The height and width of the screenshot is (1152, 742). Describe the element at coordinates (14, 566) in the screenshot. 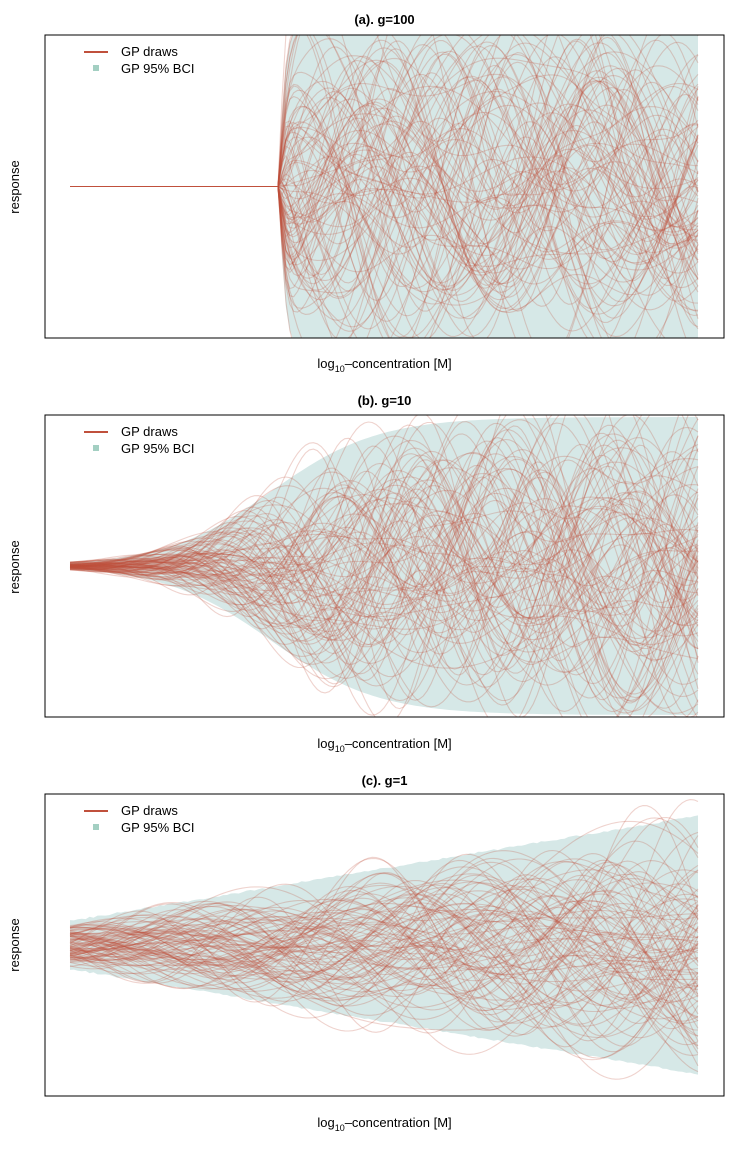

I see `y-axis-label: response` at that location.